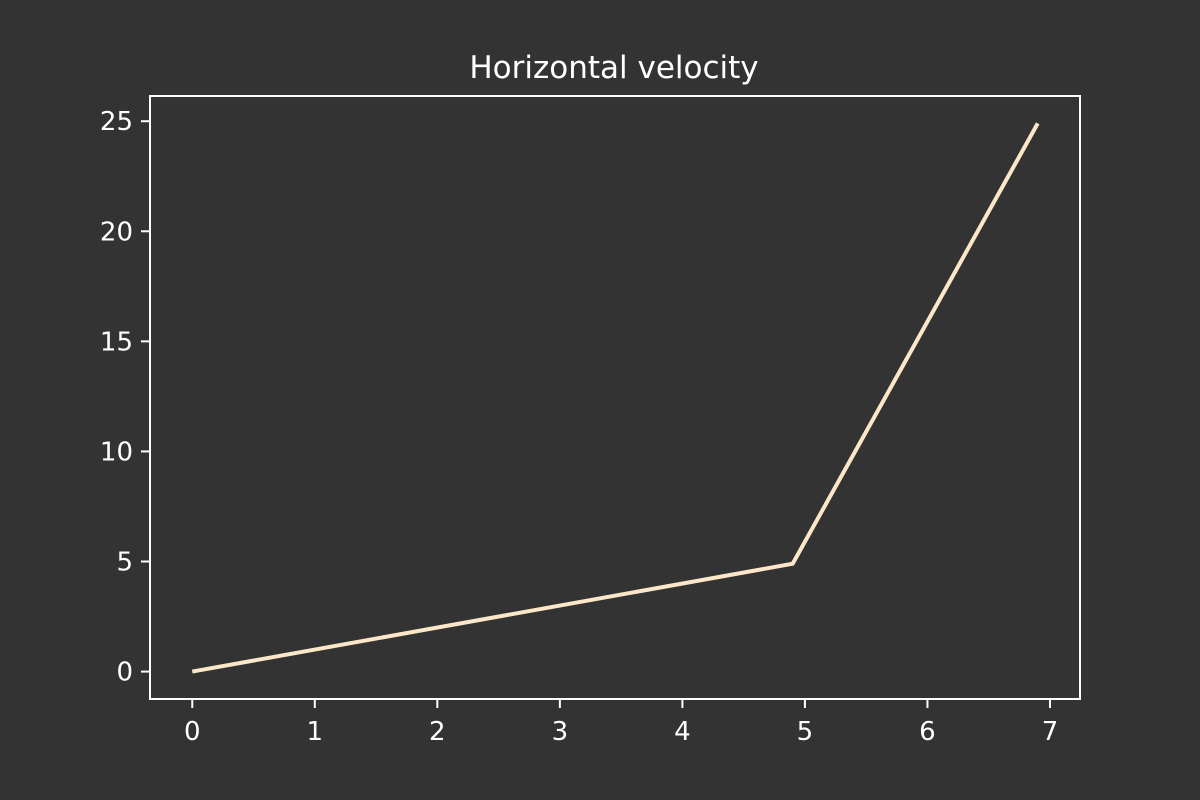  Describe the element at coordinates (1050, 732) in the screenshot. I see `x-tick-label: 7` at that location.